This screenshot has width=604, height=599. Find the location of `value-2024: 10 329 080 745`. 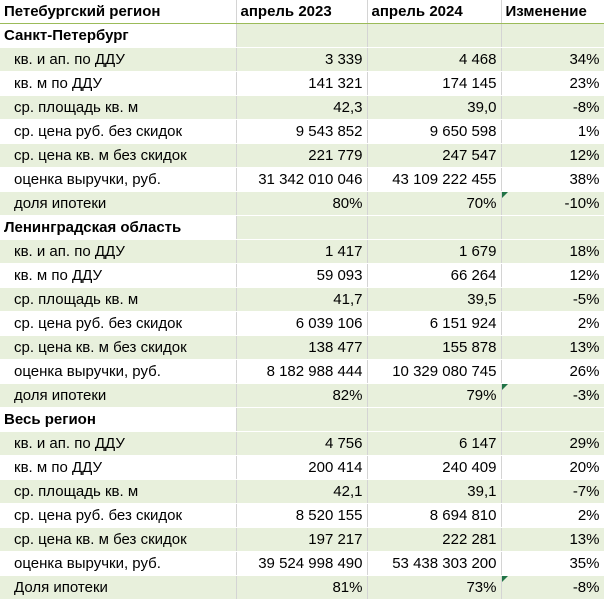

value-2024: 10 329 080 745 is located at coordinates (434, 372).